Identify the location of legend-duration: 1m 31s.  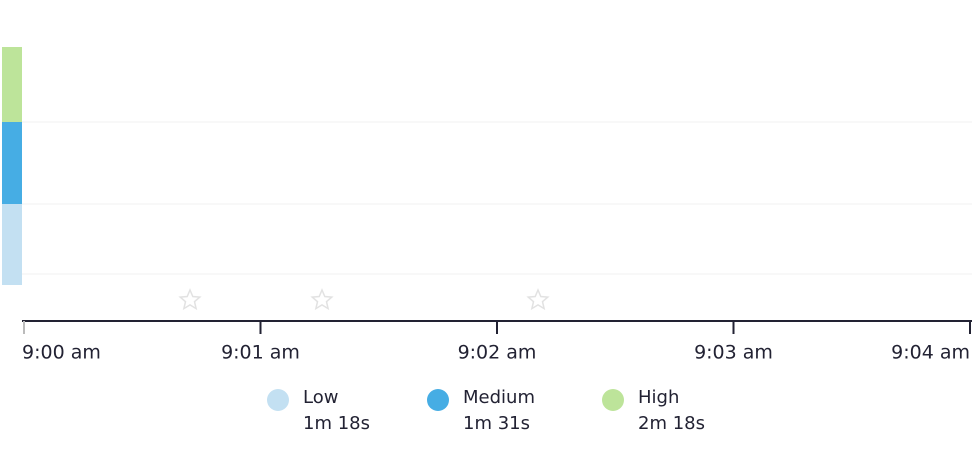
(496, 423).